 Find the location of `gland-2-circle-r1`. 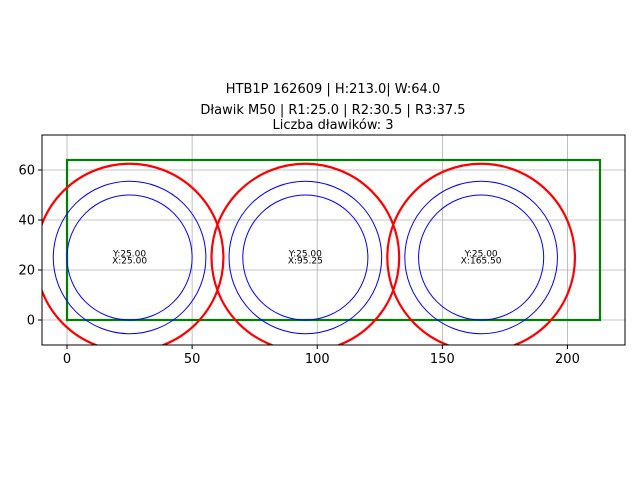

gland-2-circle-r1 is located at coordinates (305, 257).